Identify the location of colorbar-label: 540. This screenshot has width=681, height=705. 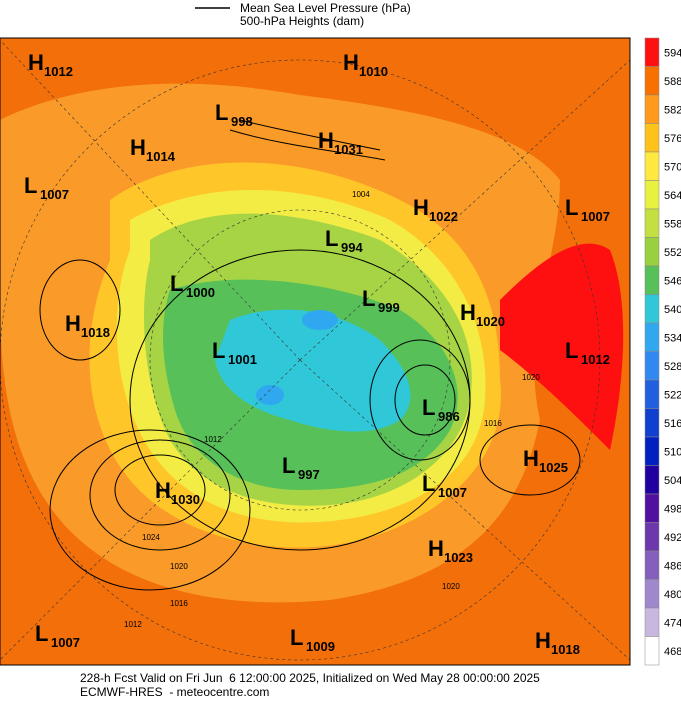
(672, 310).